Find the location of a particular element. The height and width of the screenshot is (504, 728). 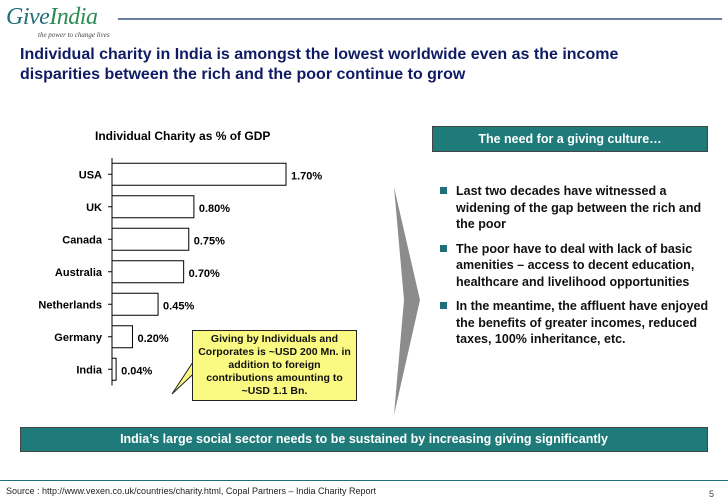

value-label: 0.20% is located at coordinates (152, 339).